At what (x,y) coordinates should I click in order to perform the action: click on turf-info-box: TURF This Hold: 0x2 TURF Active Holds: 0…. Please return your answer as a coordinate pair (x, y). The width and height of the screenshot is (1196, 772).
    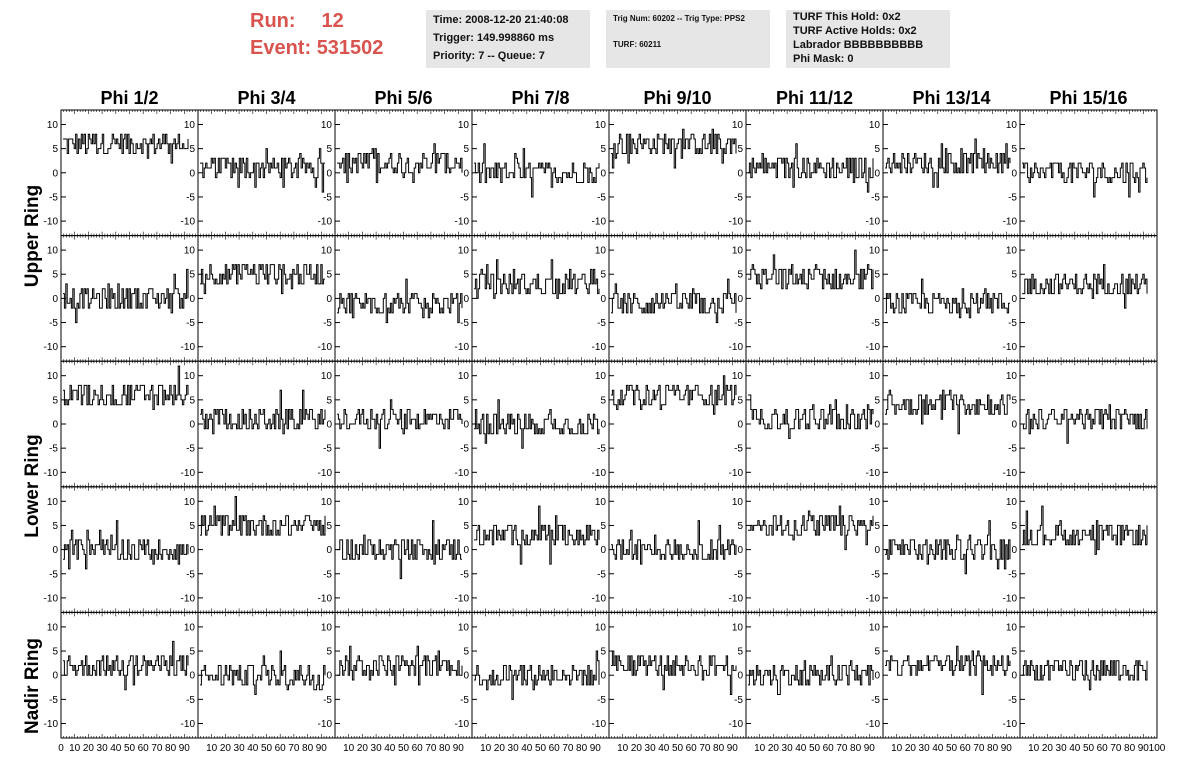
    Looking at the image, I should click on (868, 39).